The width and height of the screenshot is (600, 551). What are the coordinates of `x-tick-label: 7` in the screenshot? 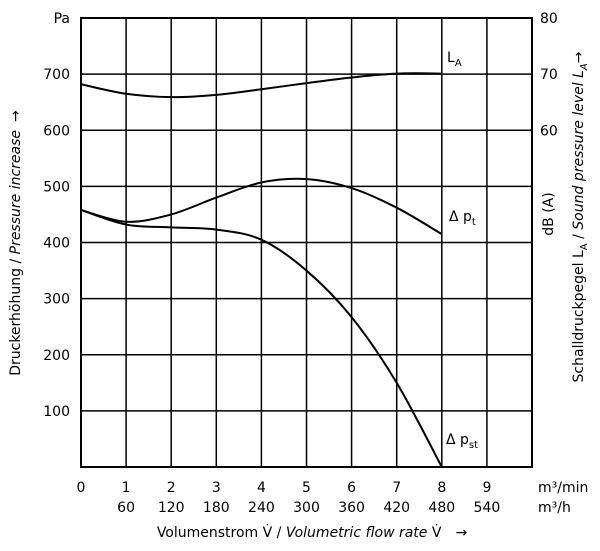 It's located at (396, 488).